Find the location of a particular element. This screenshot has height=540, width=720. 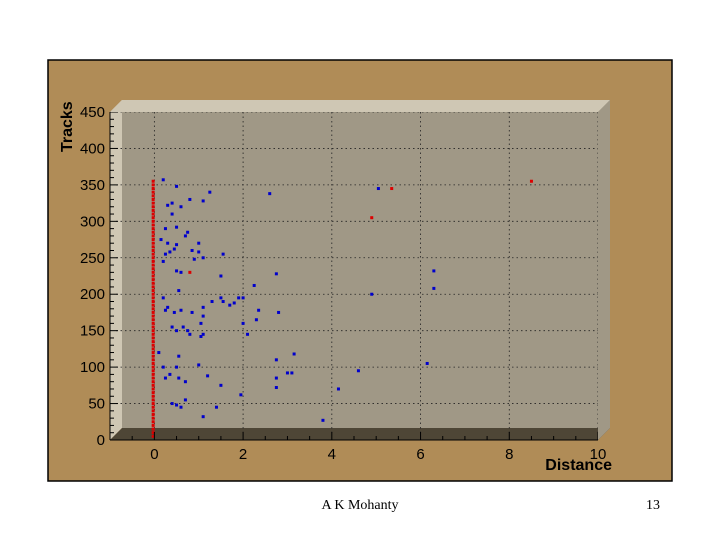

y-tick-label: 50 is located at coordinates (96, 404).